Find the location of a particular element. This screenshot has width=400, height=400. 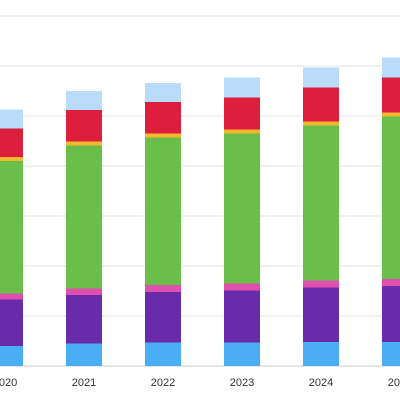

bar-segment-2025-s3 is located at coordinates (391, 282).